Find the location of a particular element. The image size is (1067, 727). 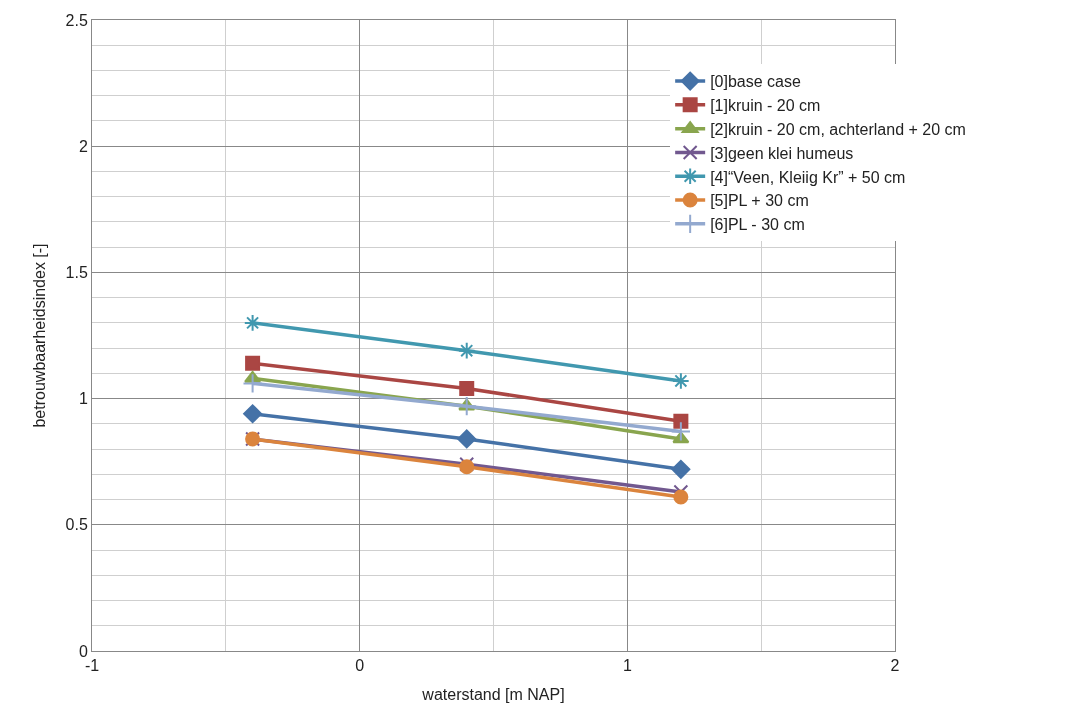

x-tick-label: 0 is located at coordinates (360, 666).